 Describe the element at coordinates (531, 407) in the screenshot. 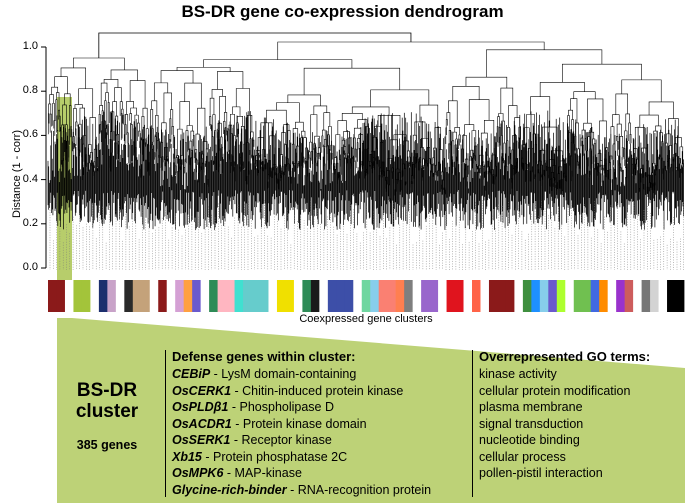

I see `go-term-item: plasma membrane` at that location.